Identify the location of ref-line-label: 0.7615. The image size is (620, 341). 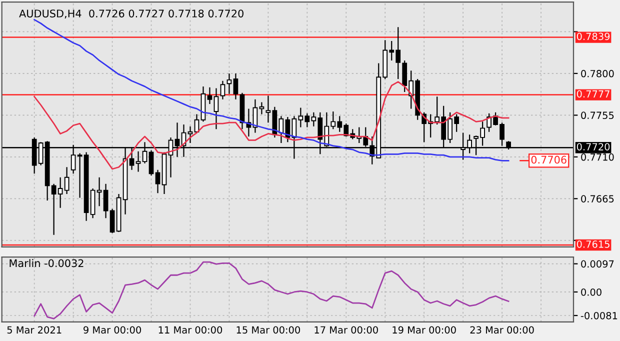
(593, 244).